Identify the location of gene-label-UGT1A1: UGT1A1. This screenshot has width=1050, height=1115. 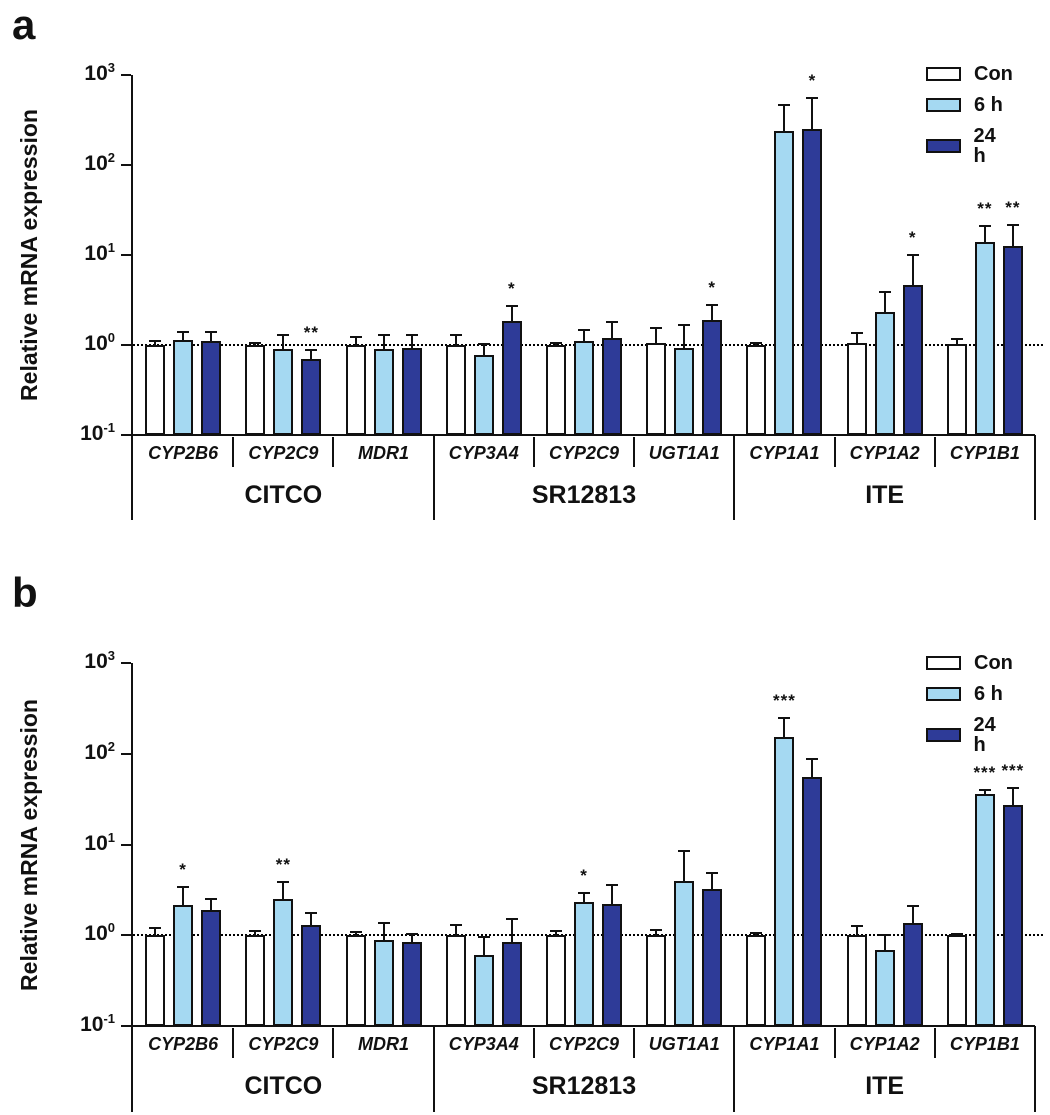
(684, 1044).